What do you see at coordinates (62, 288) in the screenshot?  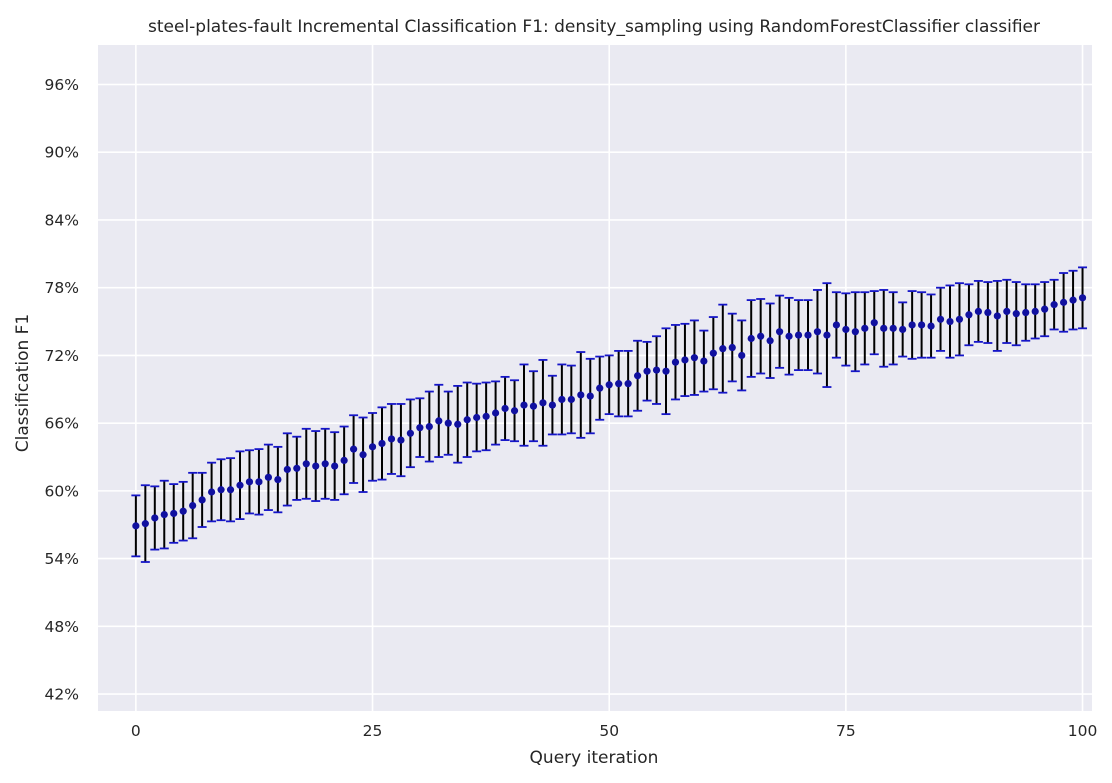 I see `y-tick-label: 78%` at bounding box center [62, 288].